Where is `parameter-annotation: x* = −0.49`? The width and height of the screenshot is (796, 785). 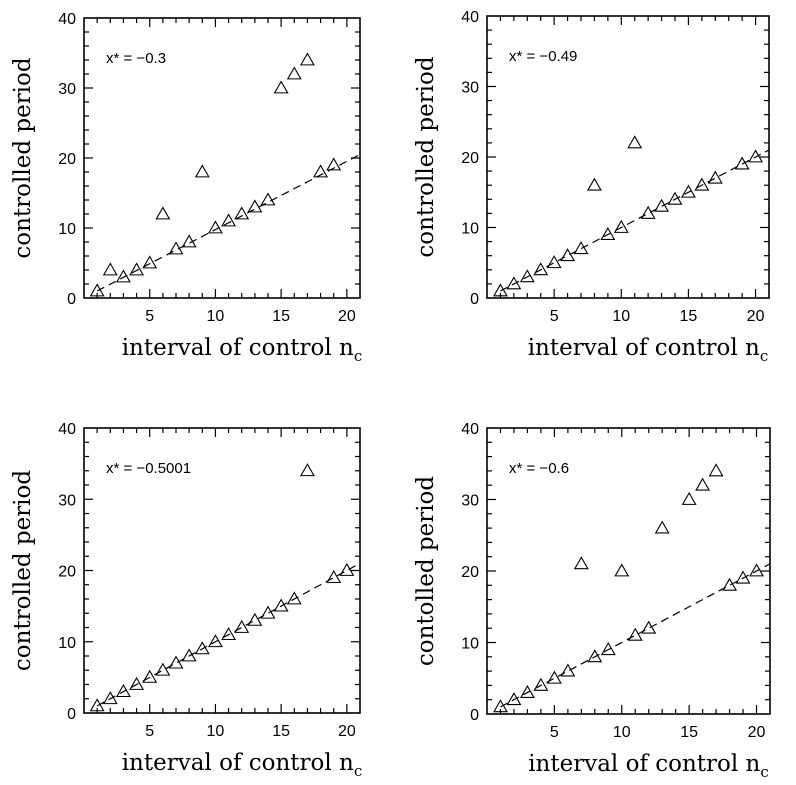 parameter-annotation: x* = −0.49 is located at coordinates (543, 56).